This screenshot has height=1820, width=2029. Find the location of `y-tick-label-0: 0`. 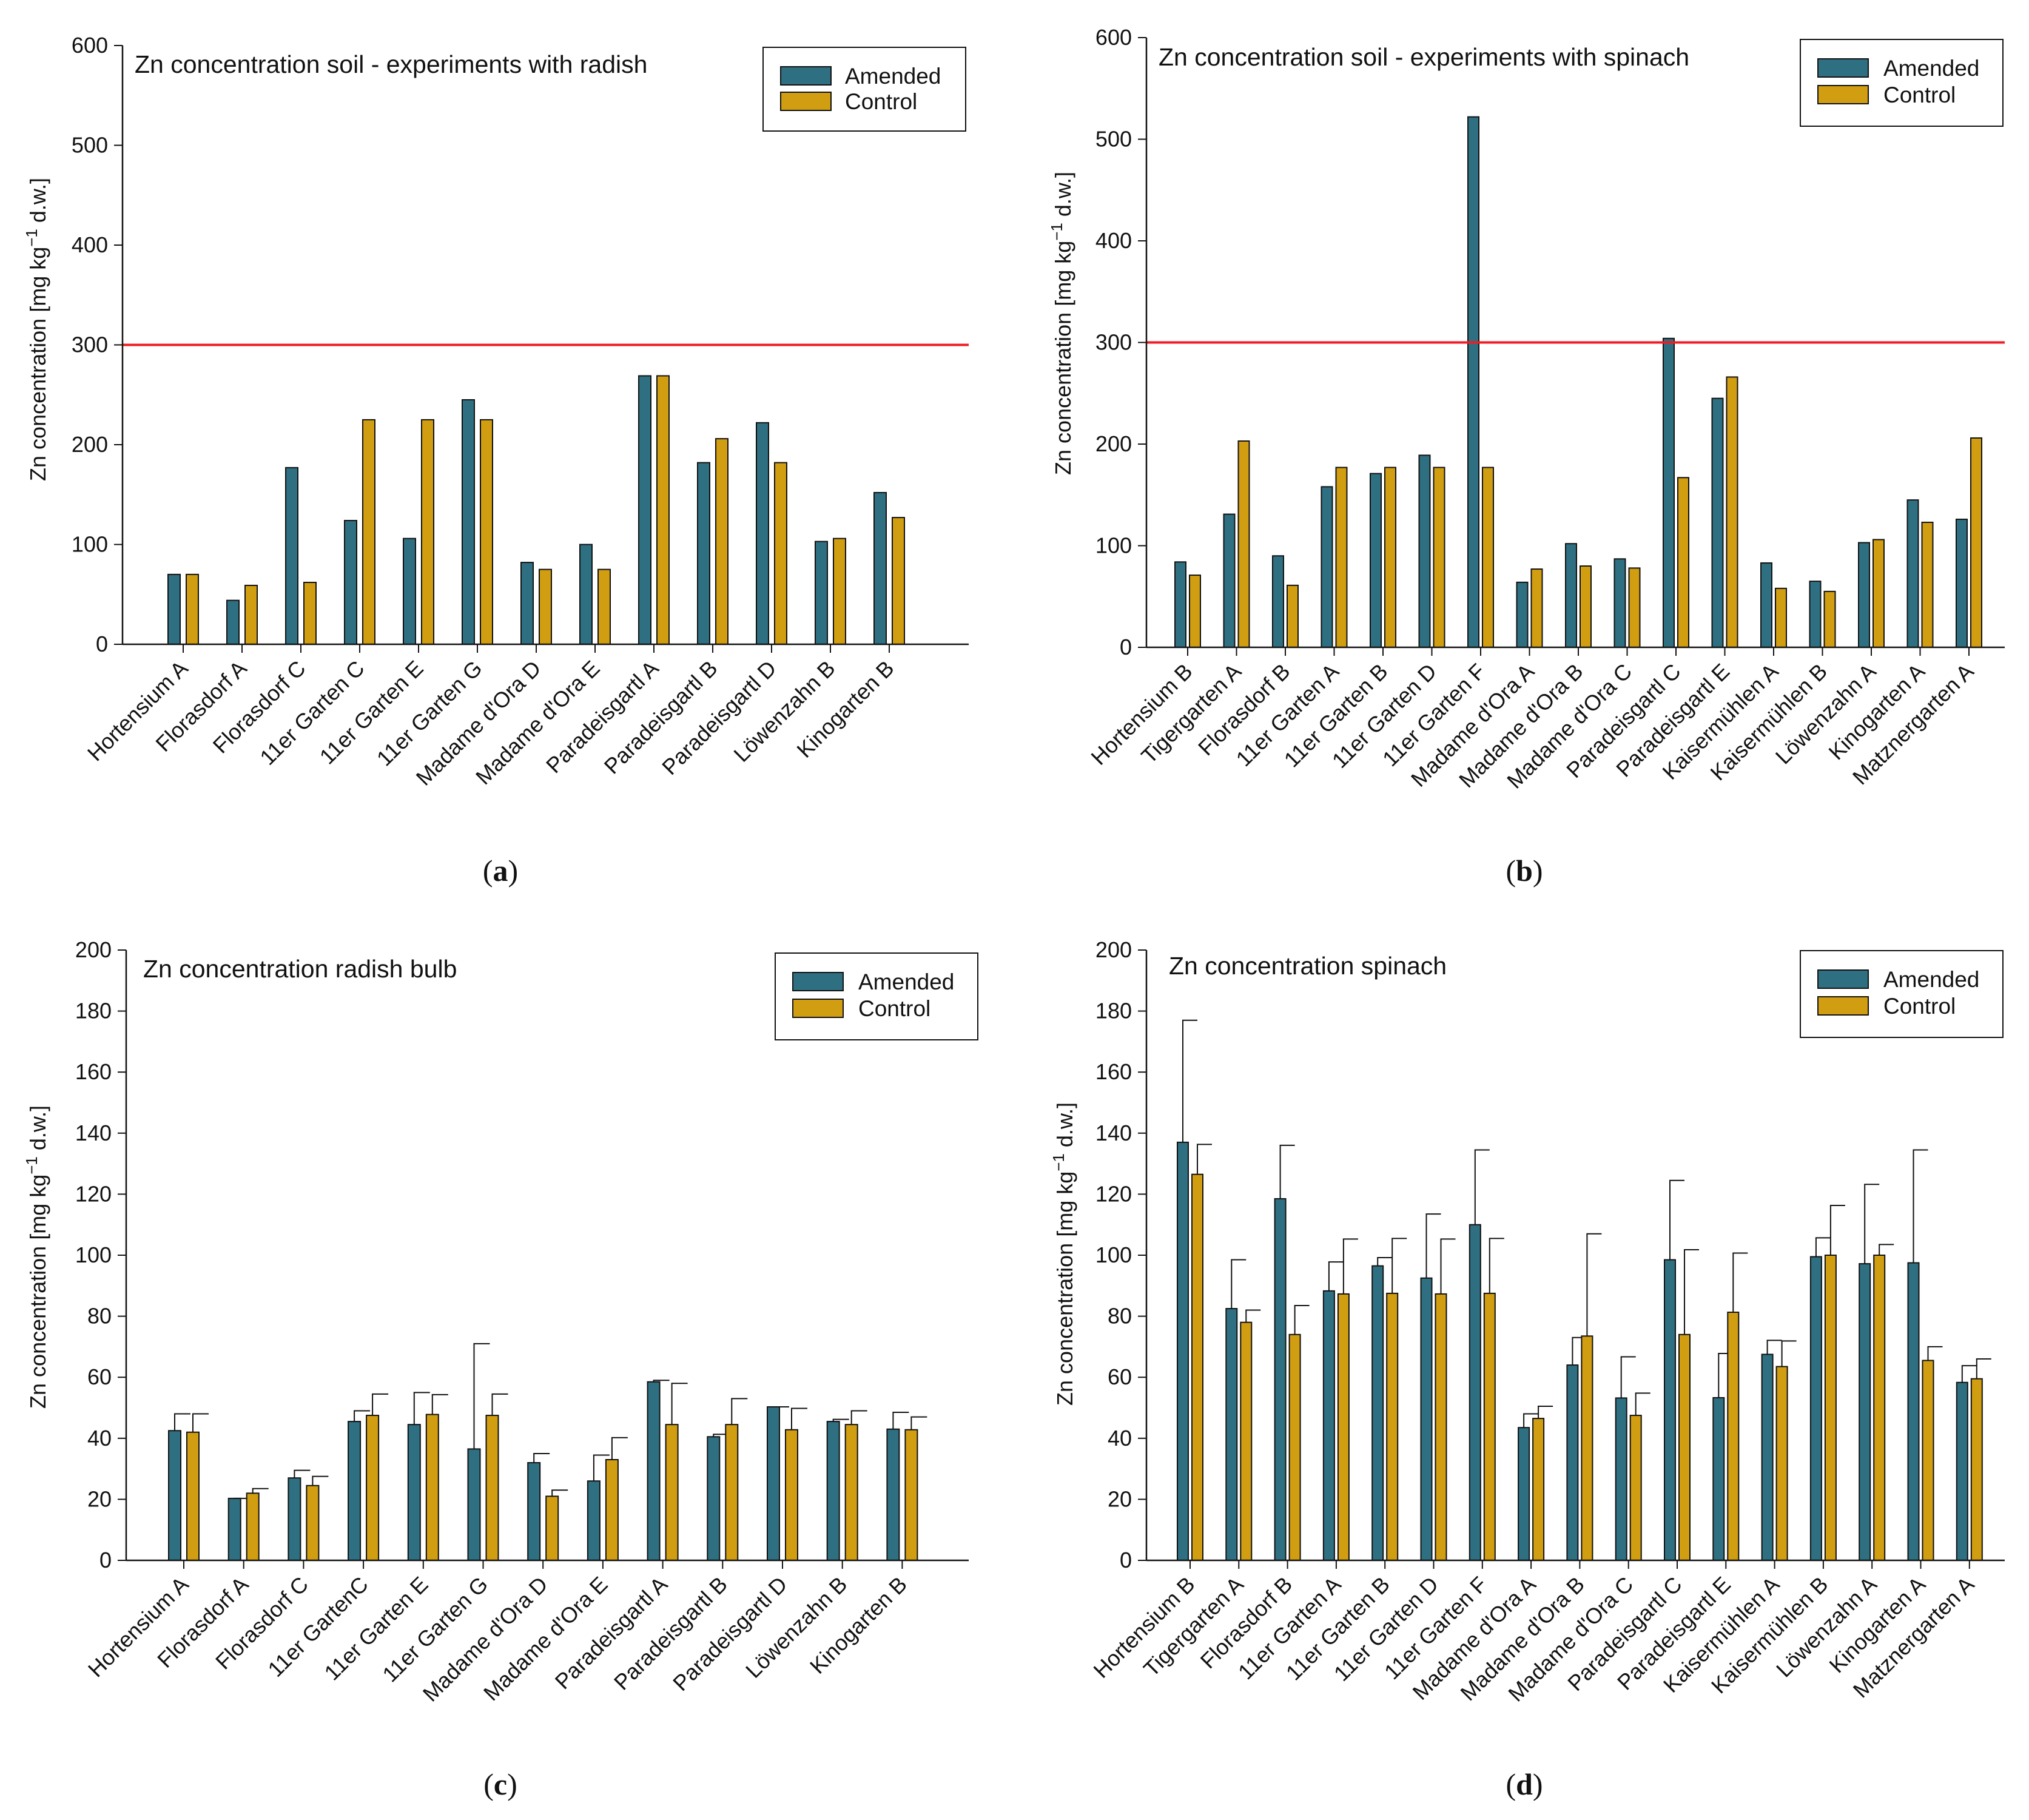

y-tick-label-0: 0 is located at coordinates (102, 644).